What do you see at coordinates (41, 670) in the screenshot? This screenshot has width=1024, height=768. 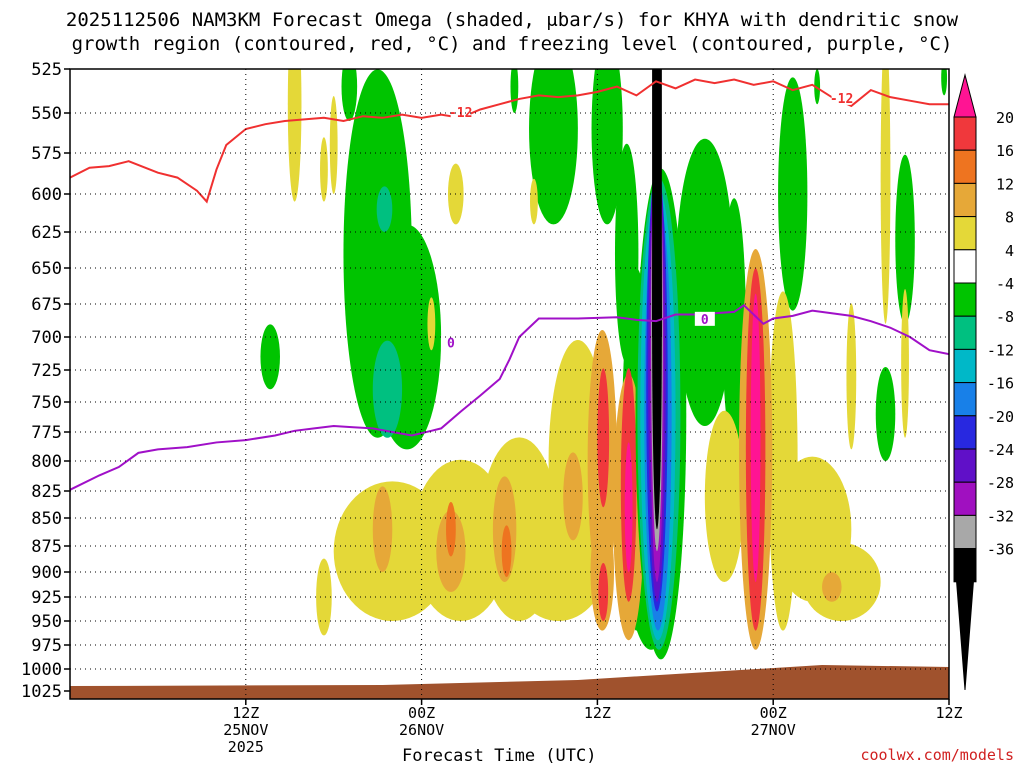 I see `y-tick-label: 1000` at bounding box center [41, 670].